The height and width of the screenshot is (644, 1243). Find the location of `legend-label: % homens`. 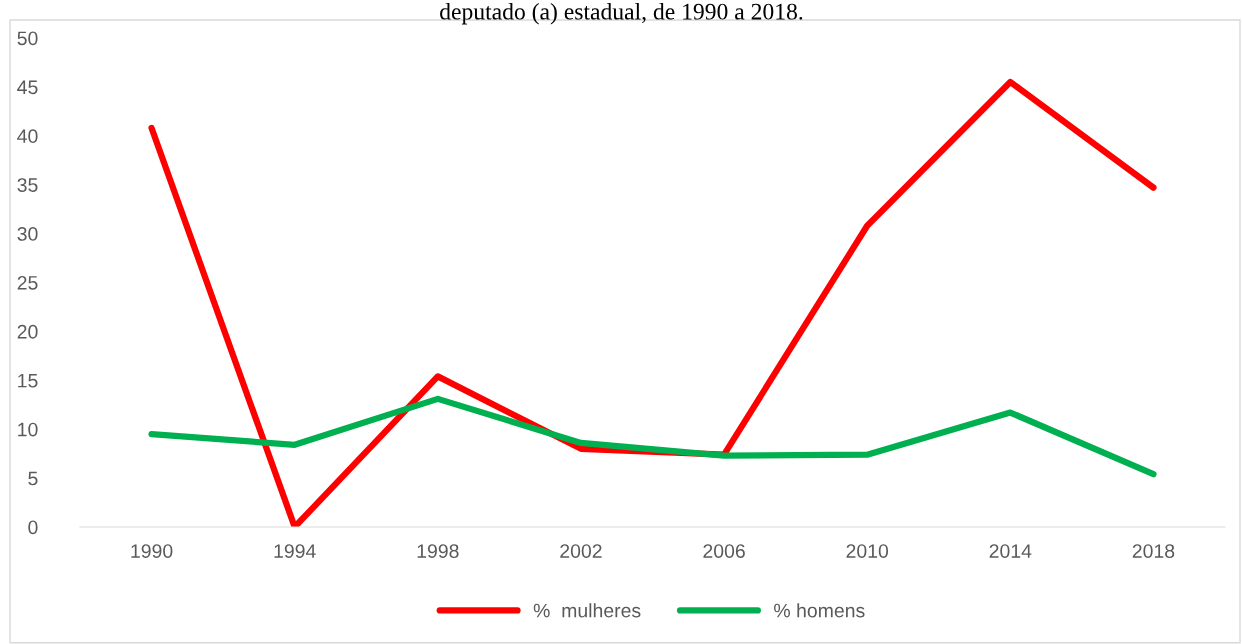

legend-label: % homens is located at coordinates (819, 610).